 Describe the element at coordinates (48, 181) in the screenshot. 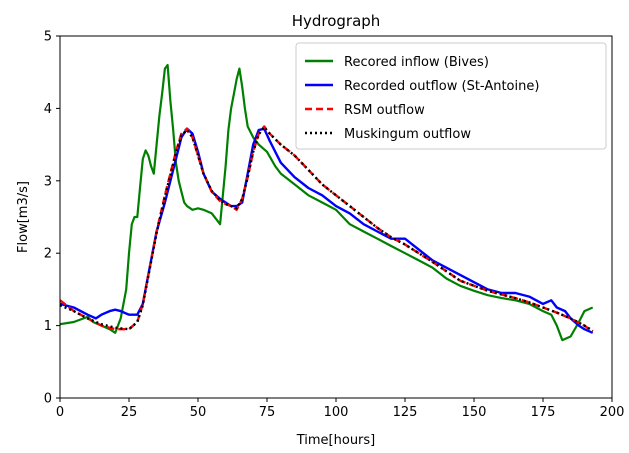

I see `y-tick-label: 3` at that location.